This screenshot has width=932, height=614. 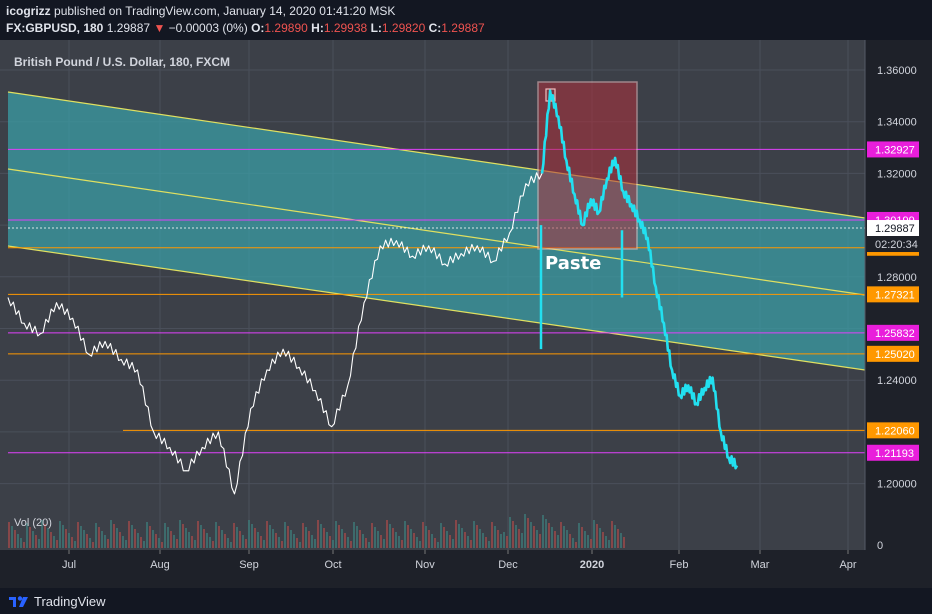 I want to click on y-tick-label: 1.34000, so click(x=897, y=123).